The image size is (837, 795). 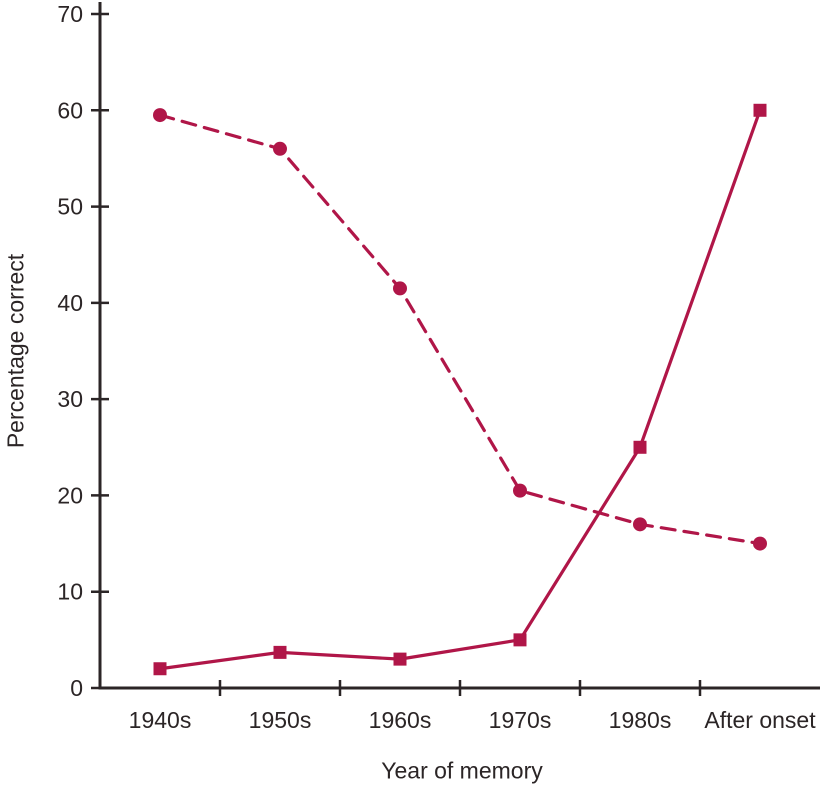 I want to click on y-tick-label: 10, so click(x=70, y=592).